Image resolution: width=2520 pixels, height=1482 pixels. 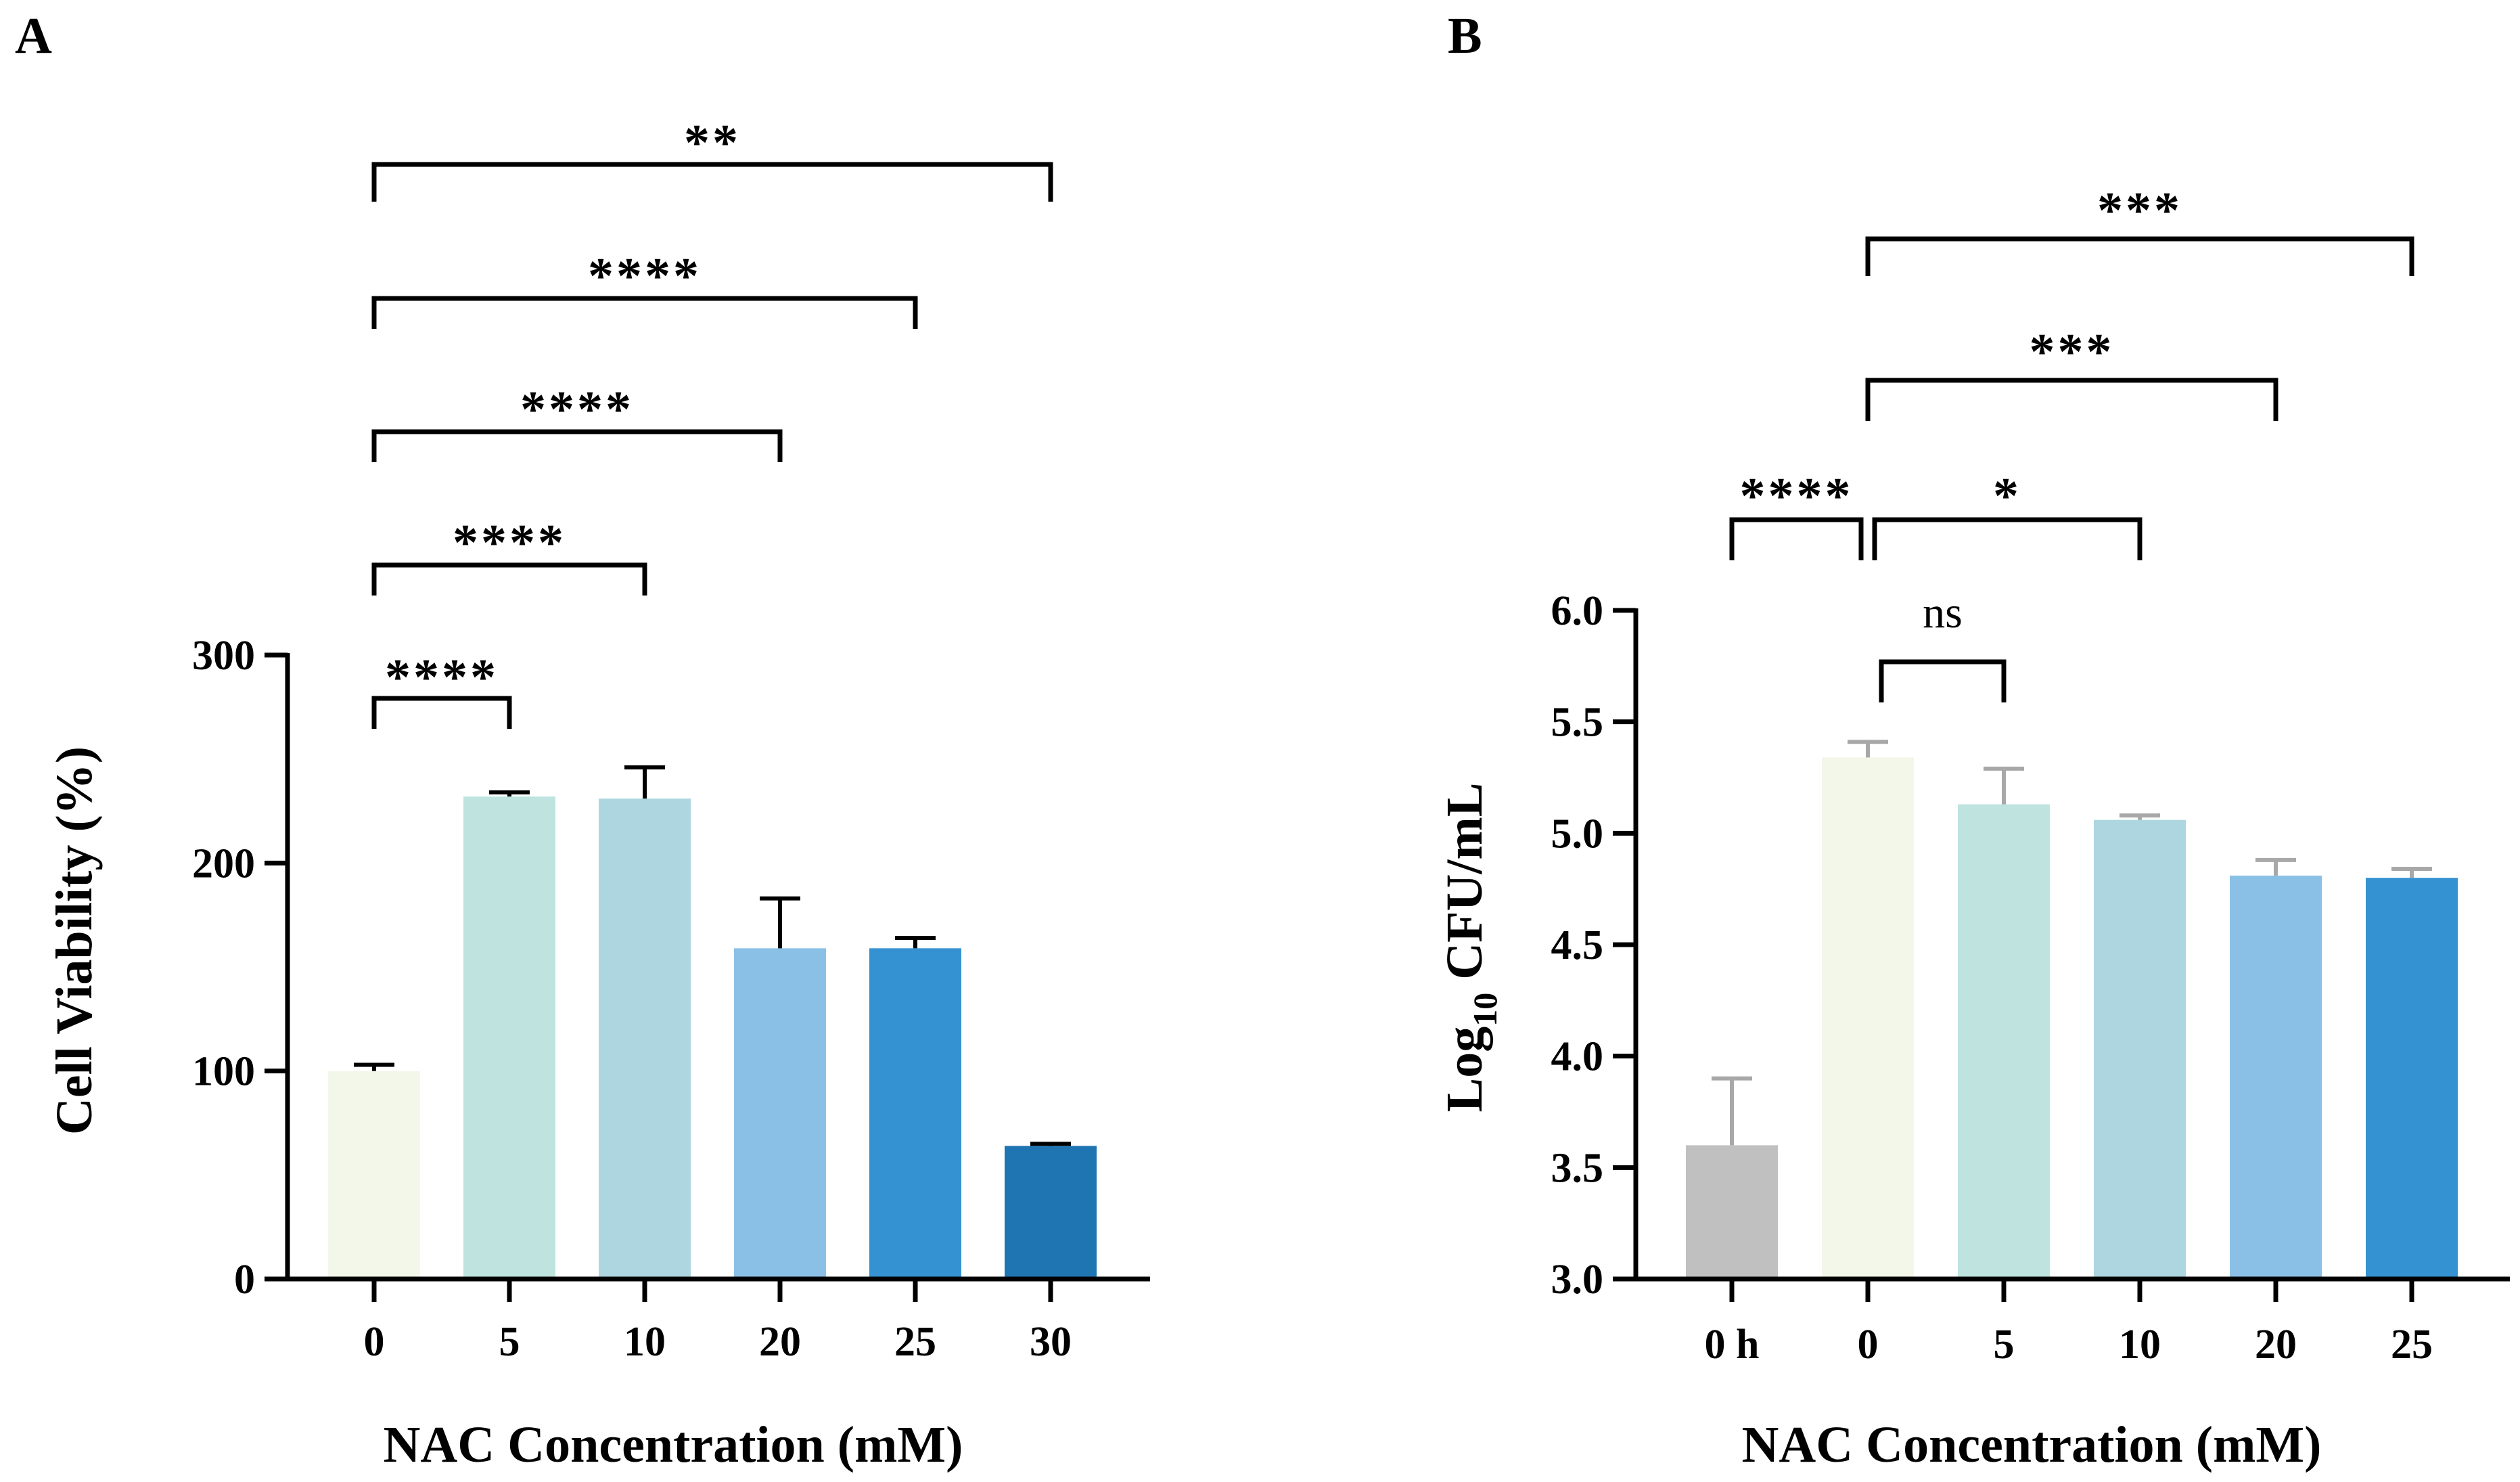 I want to click on significance-bracket: *, so click(x=2008, y=514).